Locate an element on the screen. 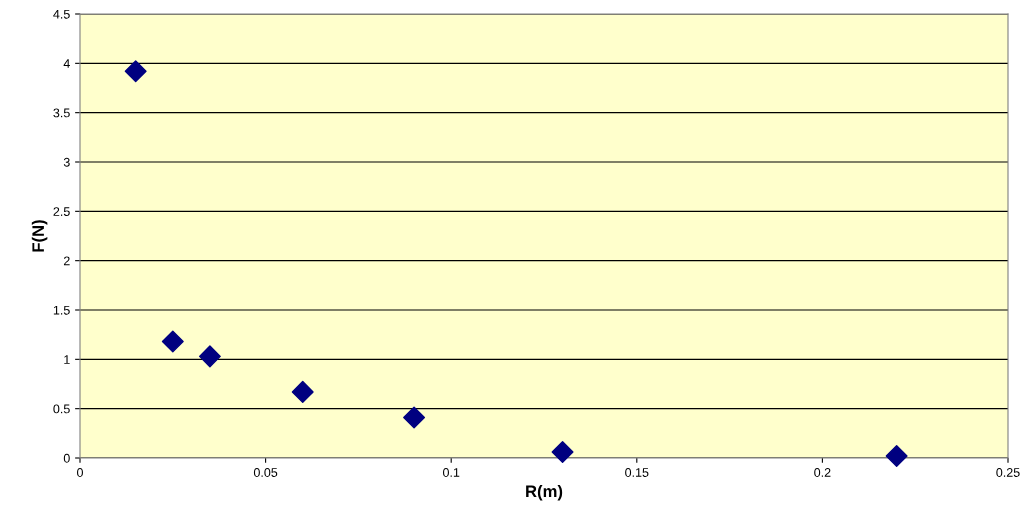 Image resolution: width=1024 pixels, height=526 pixels. x-tick-label: 0.05 is located at coordinates (265, 472).